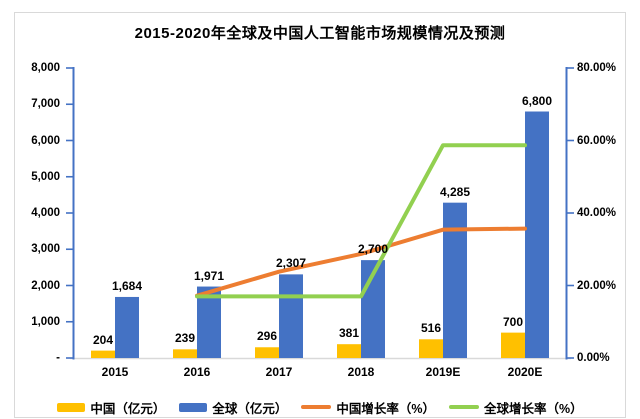 The image size is (640, 419). I want to click on legend-item-1: 全球（亿元）, so click(233, 407).